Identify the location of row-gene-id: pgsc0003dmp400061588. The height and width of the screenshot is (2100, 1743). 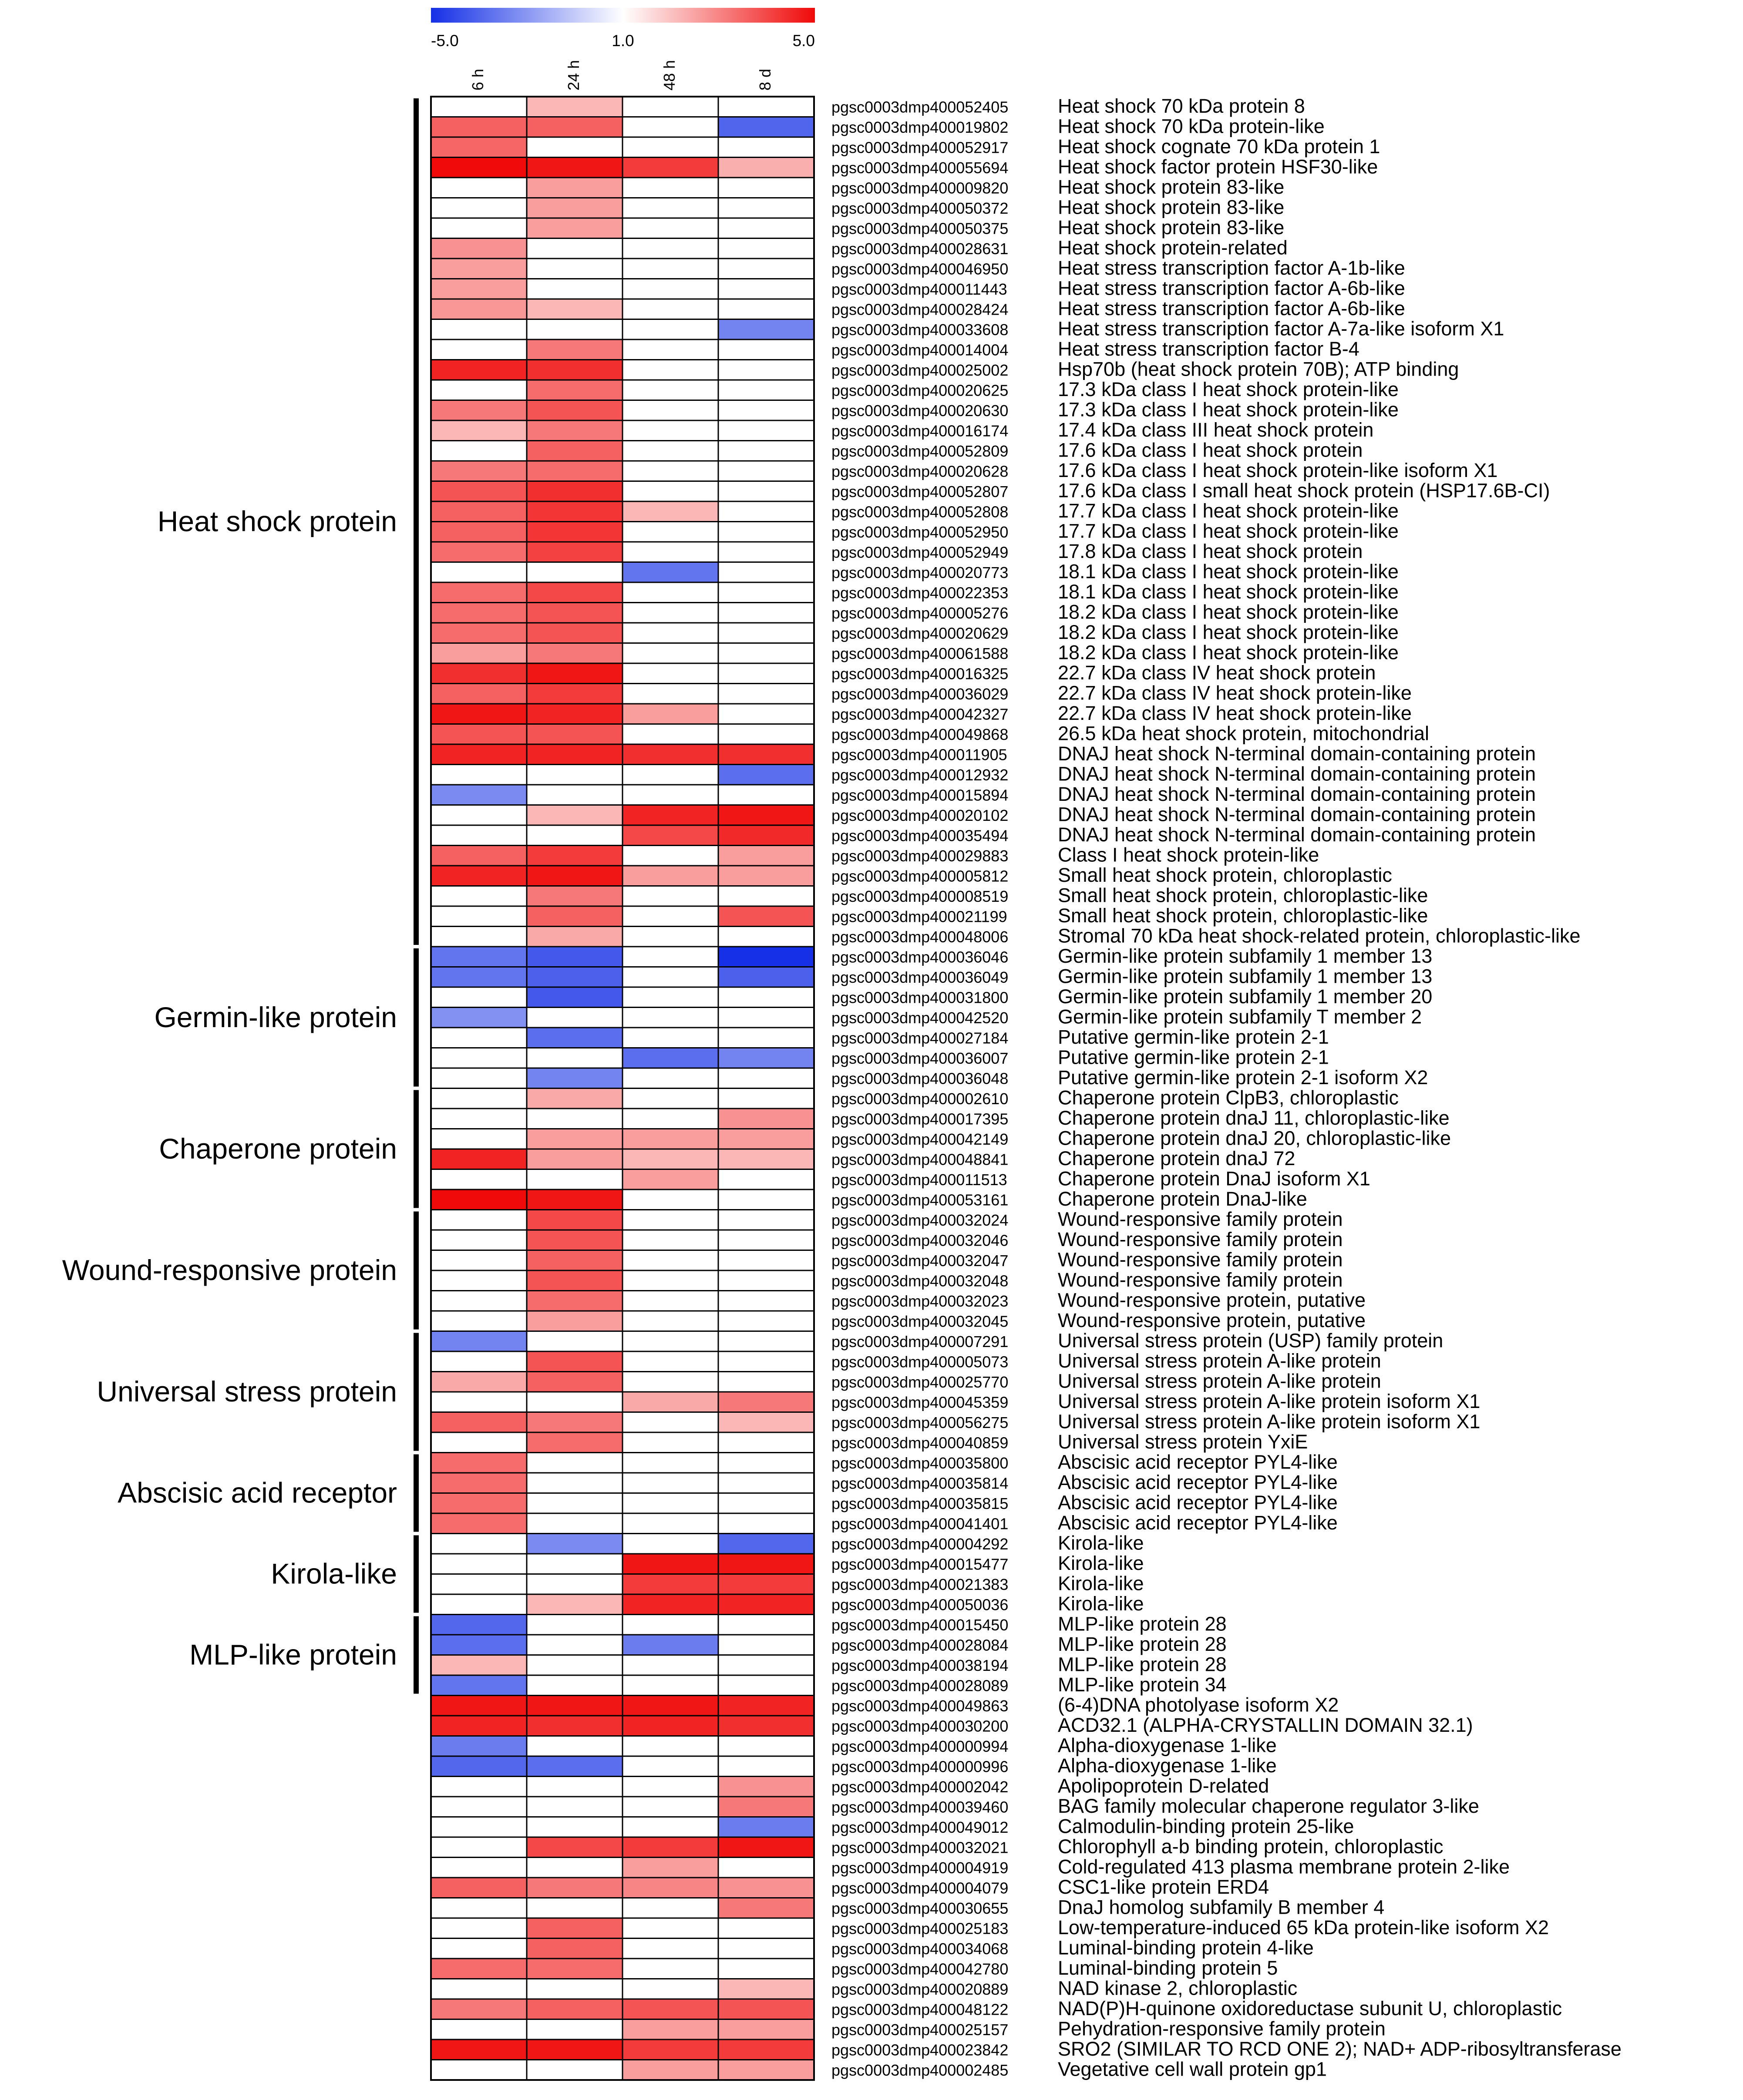
(919, 653).